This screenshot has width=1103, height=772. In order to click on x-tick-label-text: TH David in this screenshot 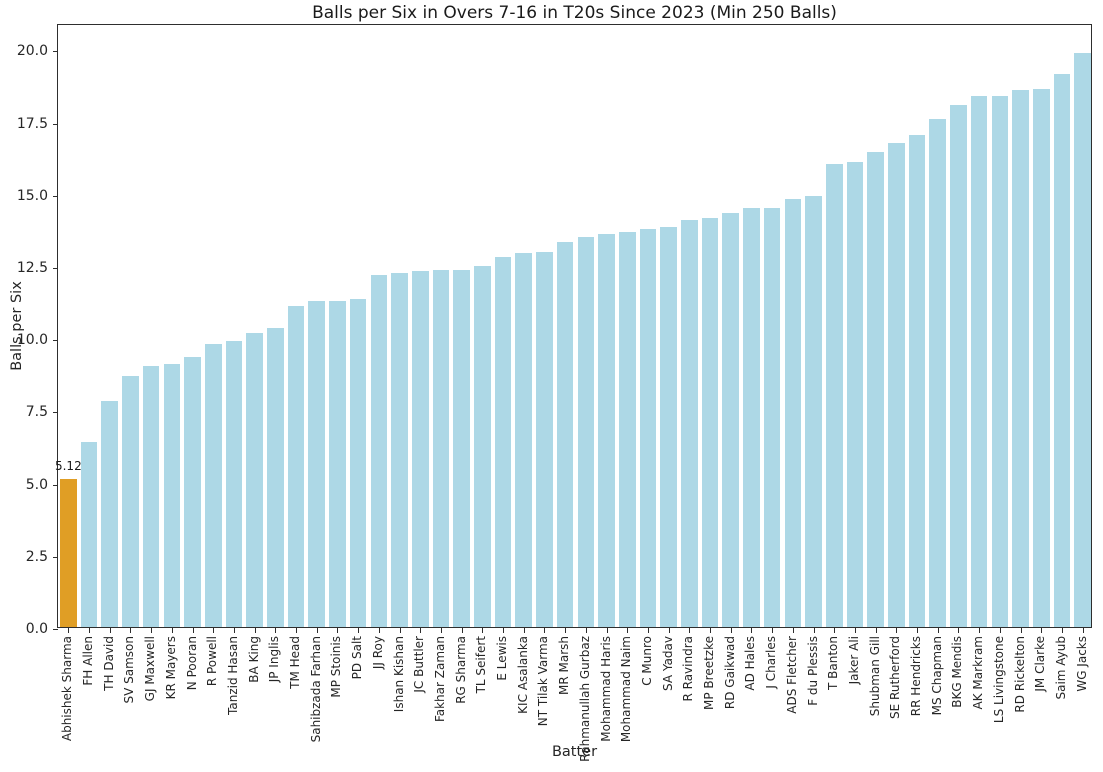, I will do `click(108, 663)`.